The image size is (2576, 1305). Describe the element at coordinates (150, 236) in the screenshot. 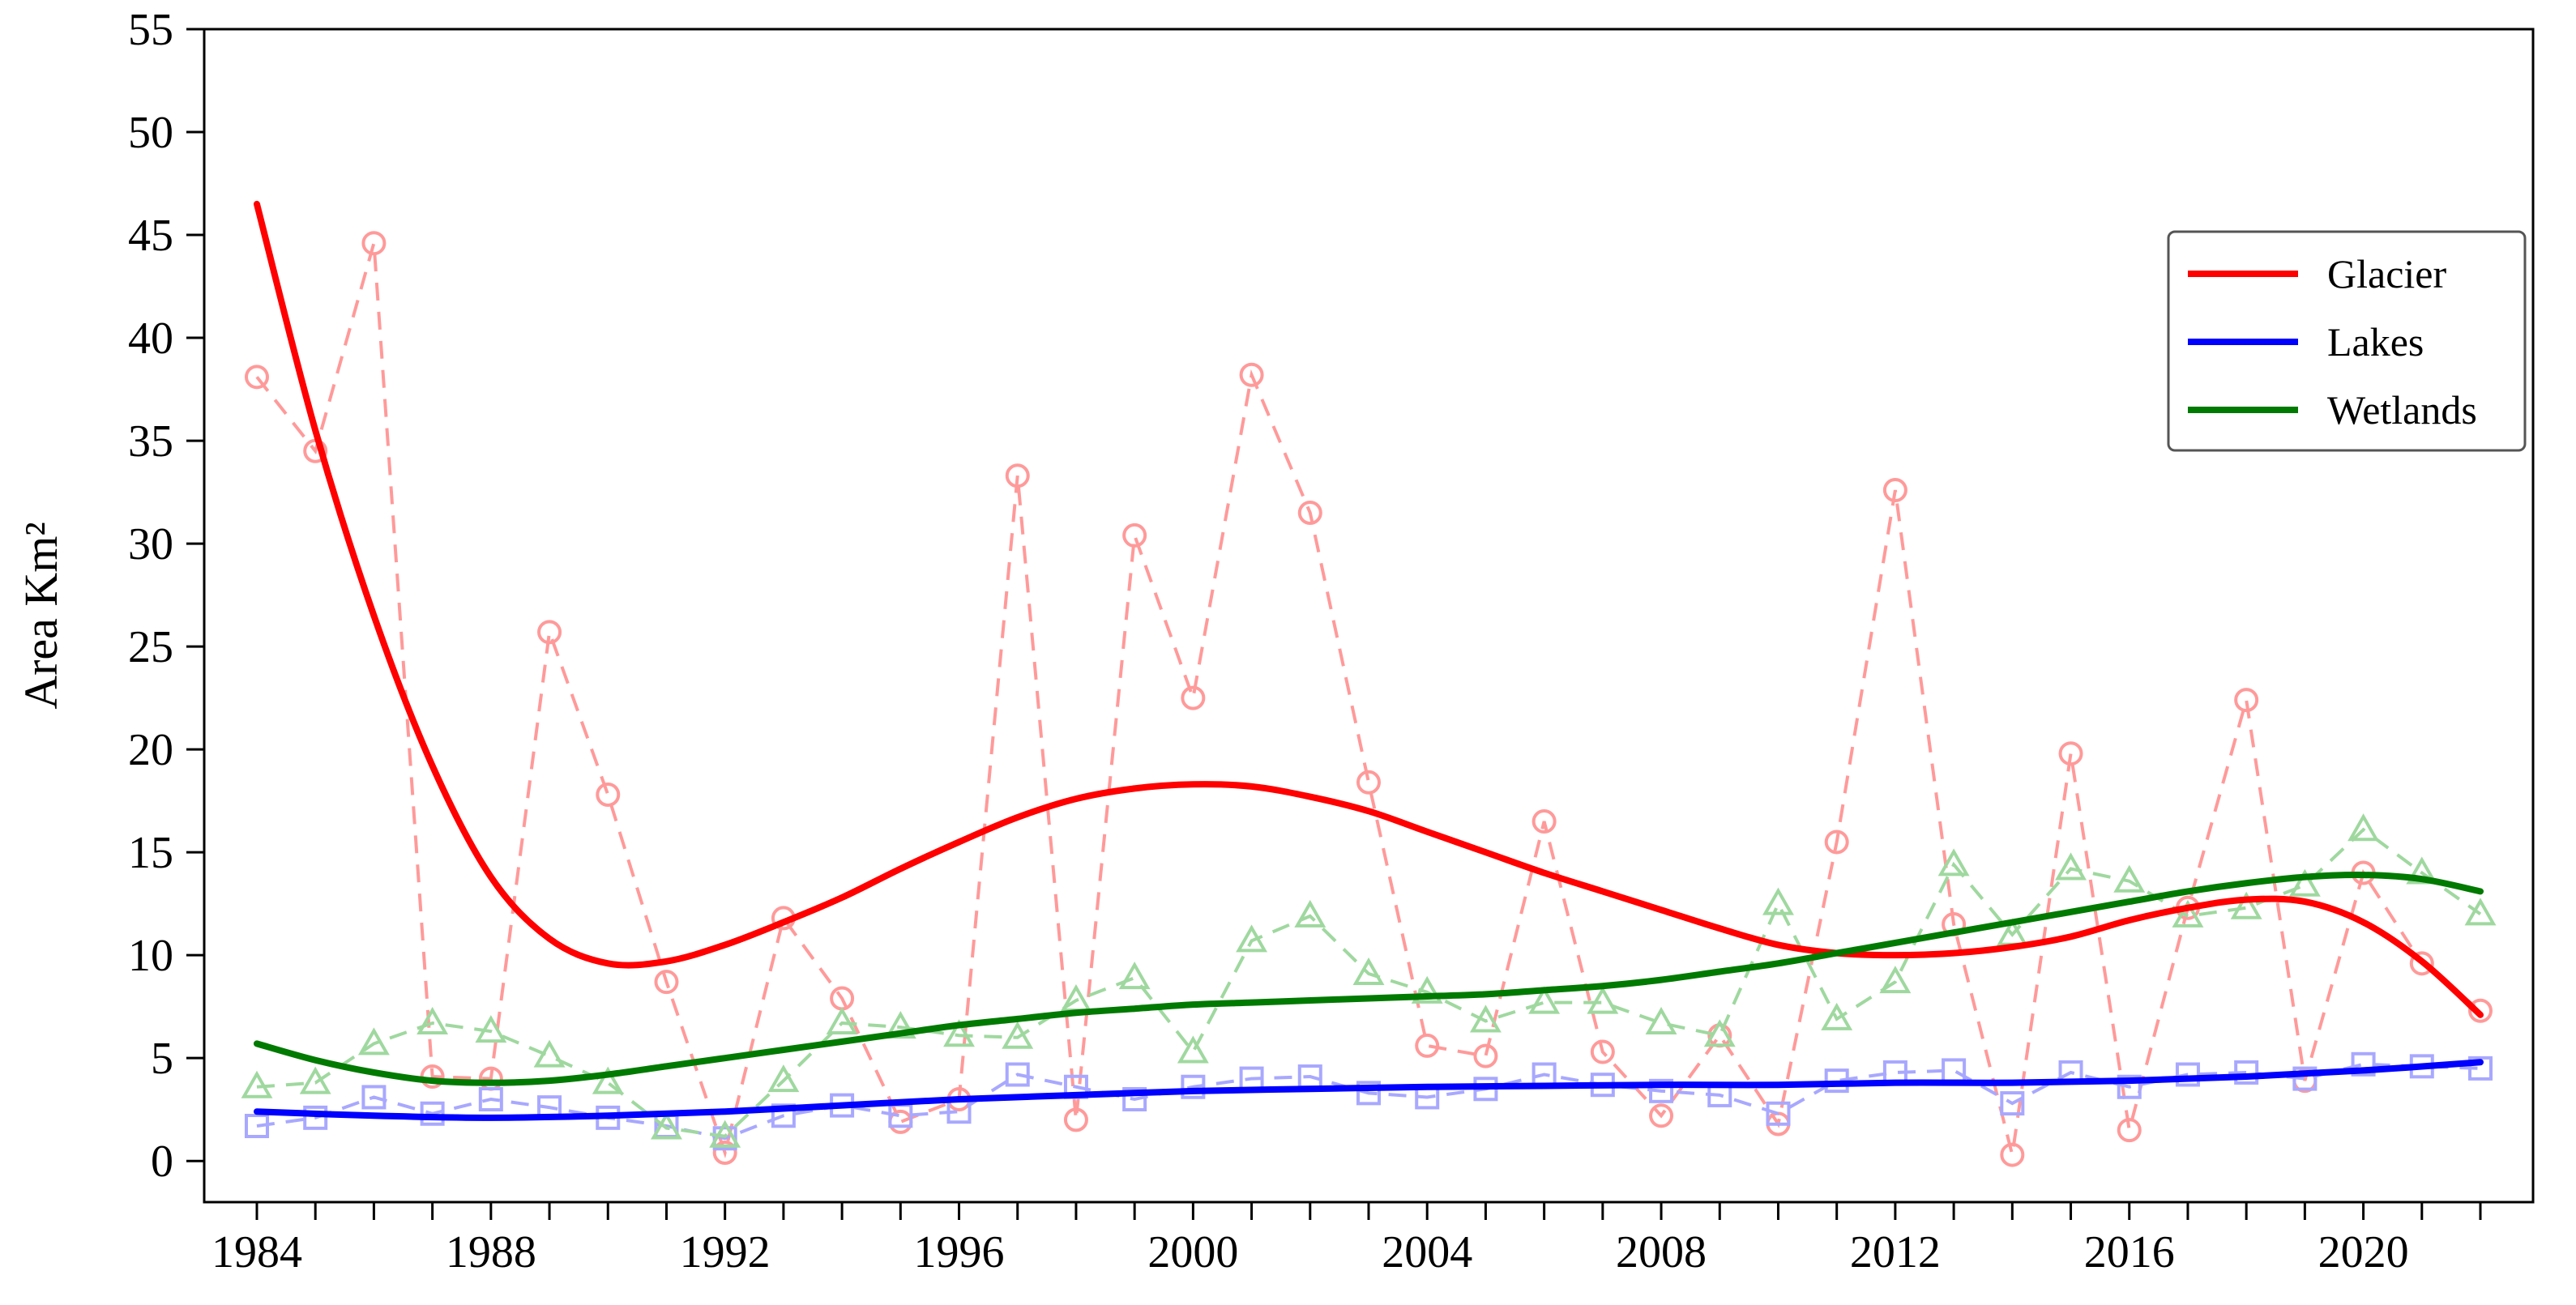

I see `y-tick-label: 45` at that location.